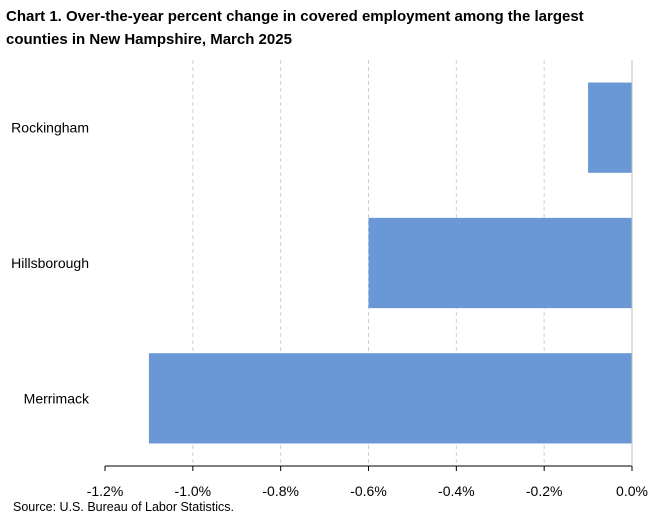 This screenshot has width=659, height=517. Describe the element at coordinates (105, 491) in the screenshot. I see `x-tick-label: -1.2%` at that location.